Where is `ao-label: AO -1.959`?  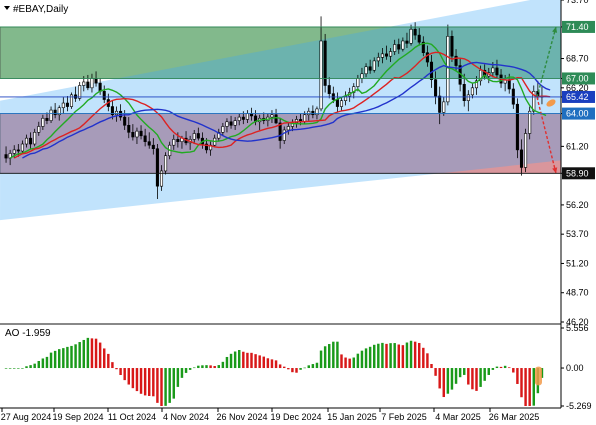 ao-label: AO -1.959 is located at coordinates (28, 333).